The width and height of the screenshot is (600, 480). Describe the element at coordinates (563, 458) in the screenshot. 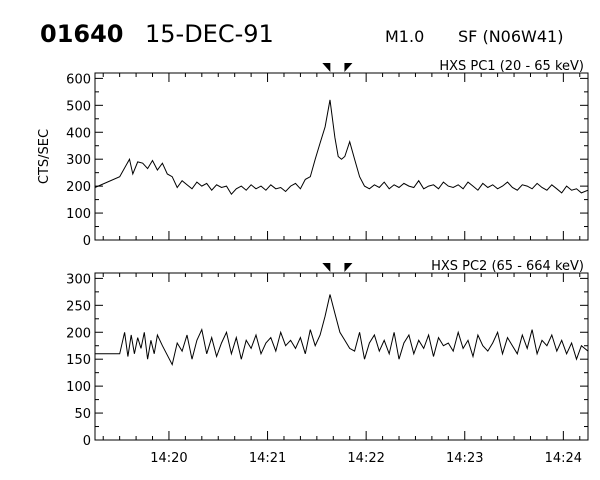

I see `x-tick-label: 14:24` at that location.